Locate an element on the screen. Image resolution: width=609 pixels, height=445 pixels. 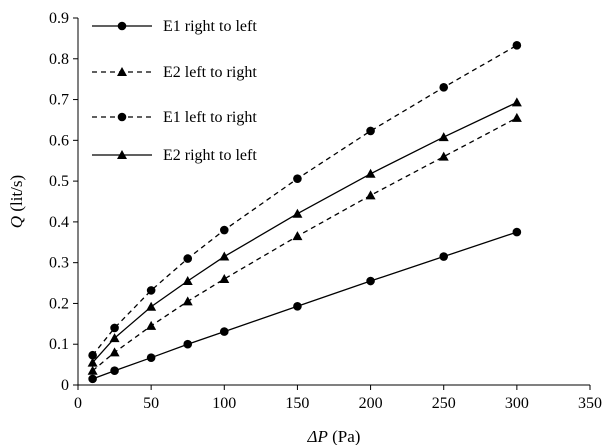
y-tick-label: 0.1 is located at coordinates (59, 344).